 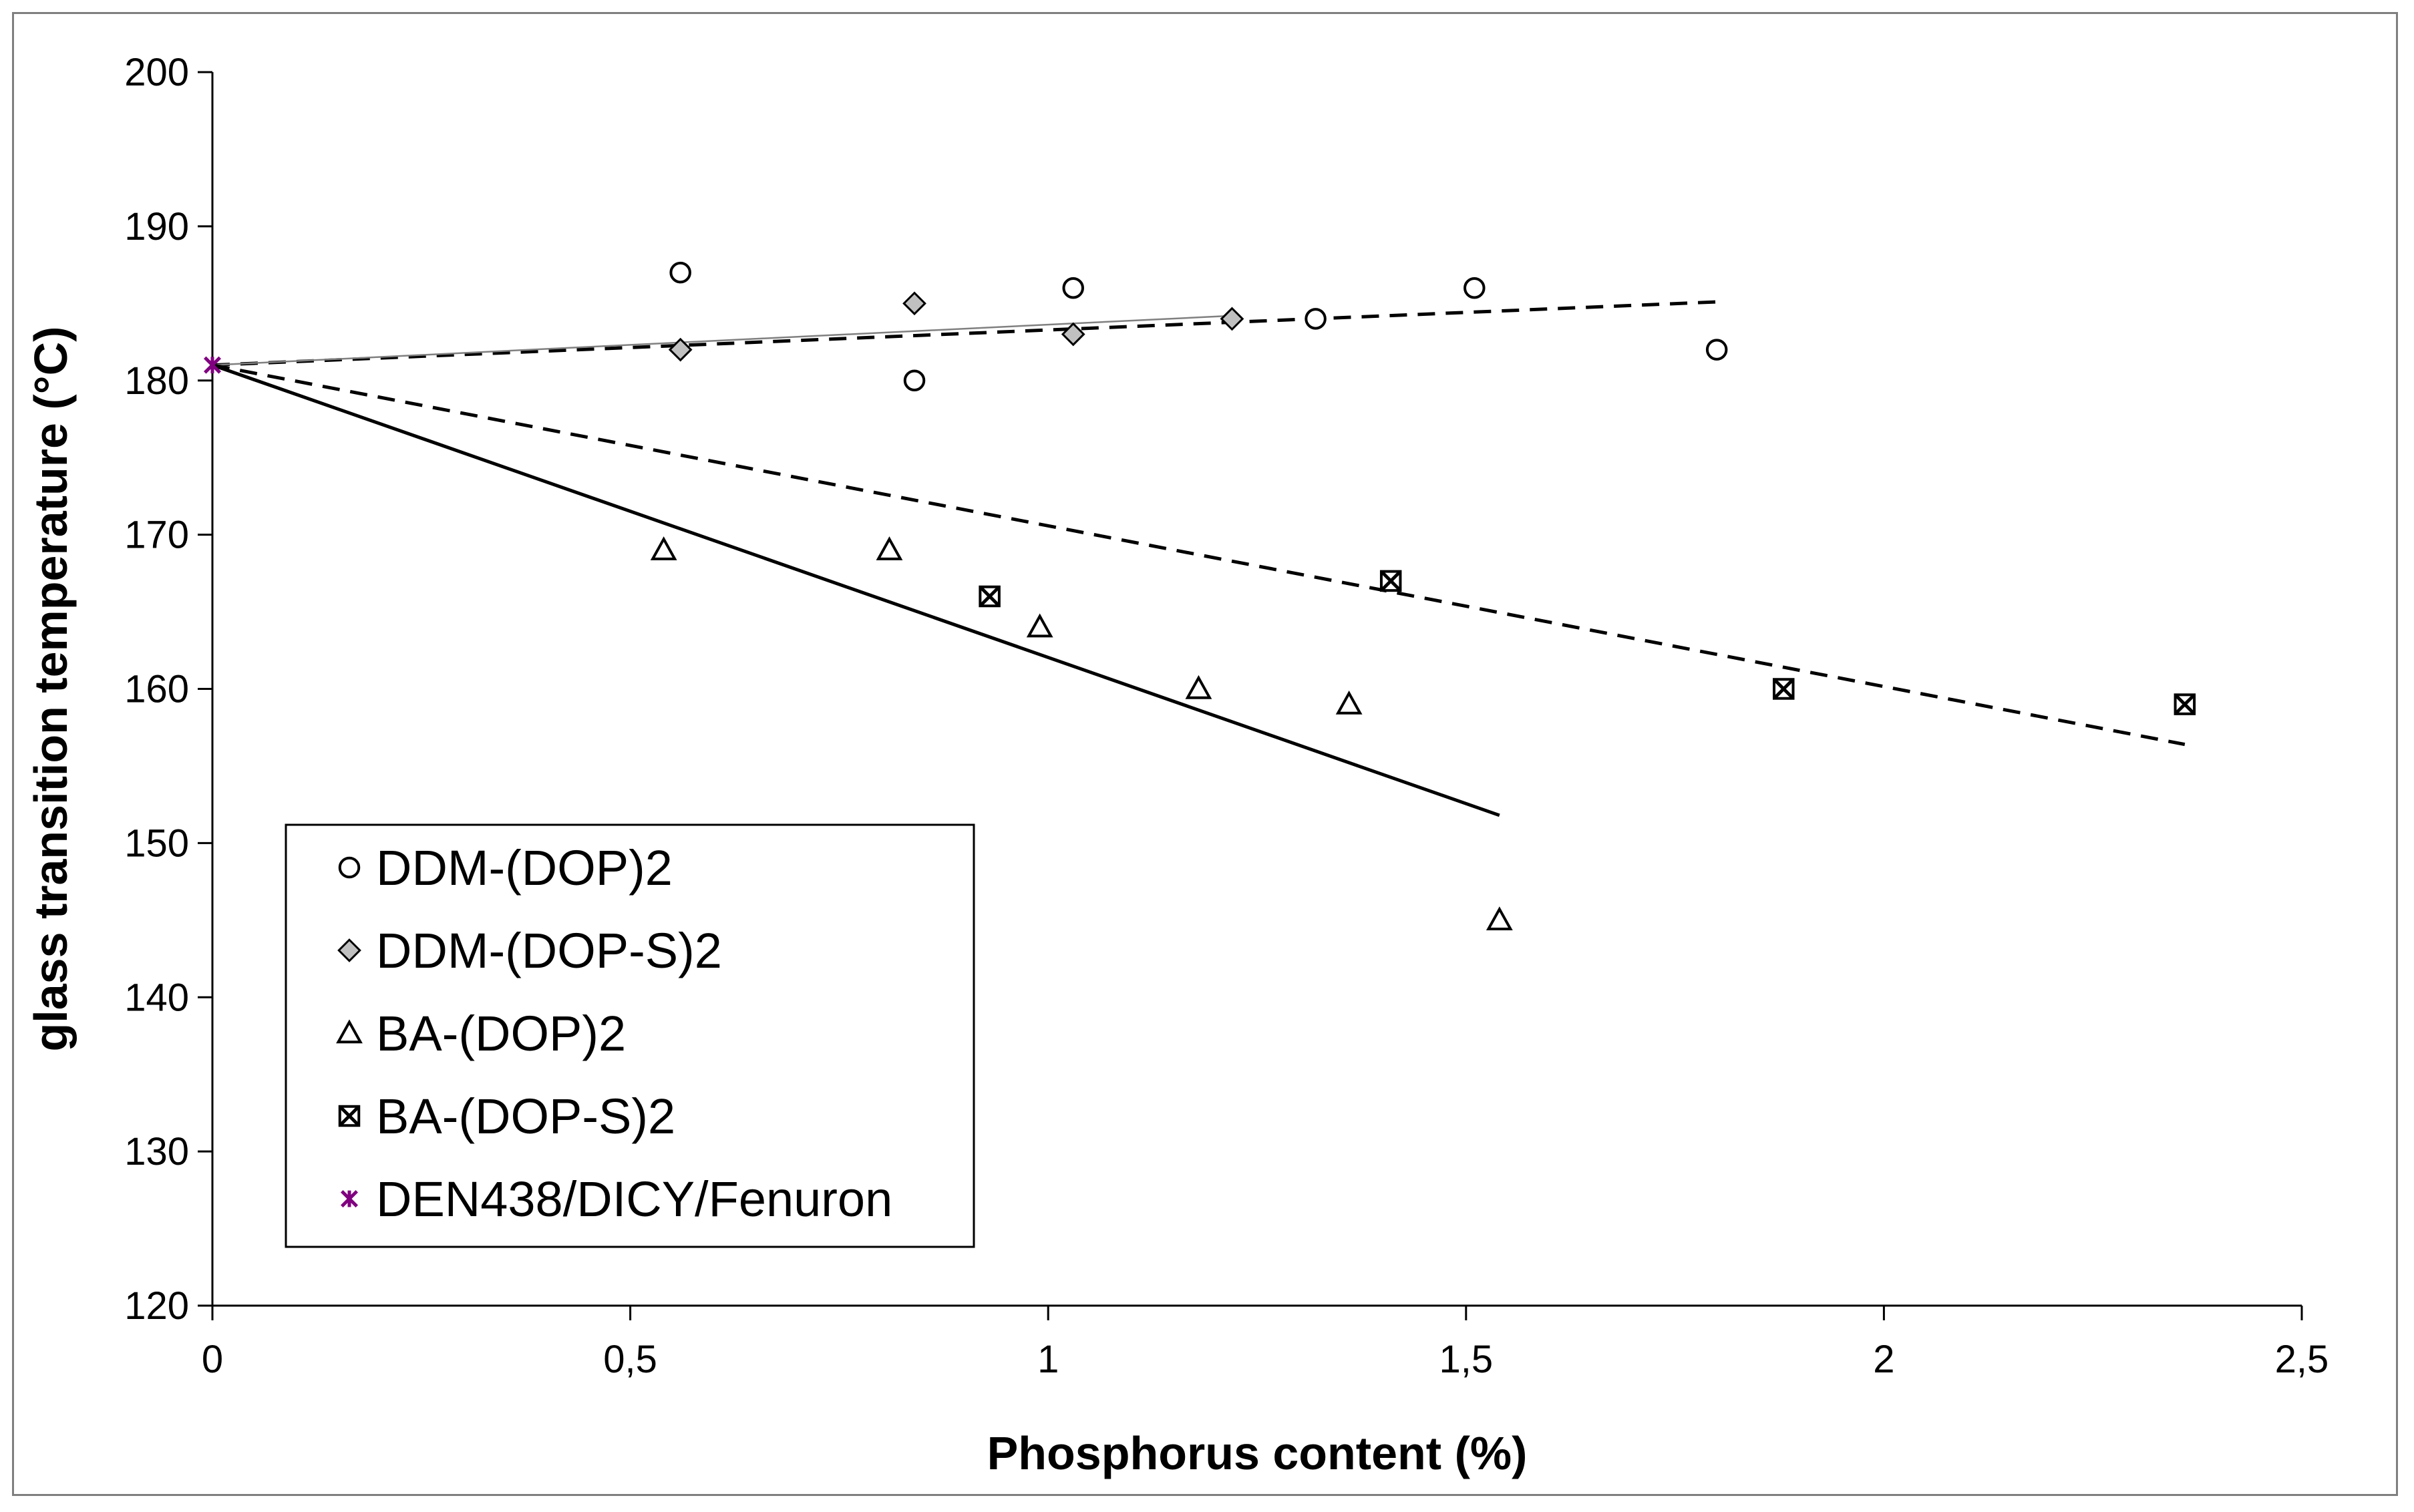 What do you see at coordinates (156, 843) in the screenshot?
I see `y-tick-label: 150` at bounding box center [156, 843].